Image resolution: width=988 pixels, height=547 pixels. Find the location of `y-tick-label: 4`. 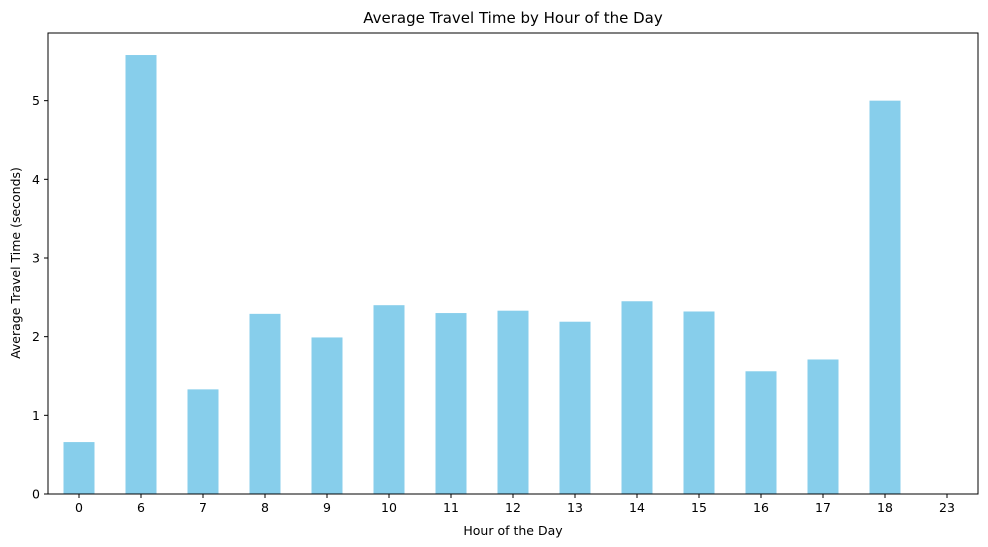

y-tick-label: 4 is located at coordinates (36, 179).